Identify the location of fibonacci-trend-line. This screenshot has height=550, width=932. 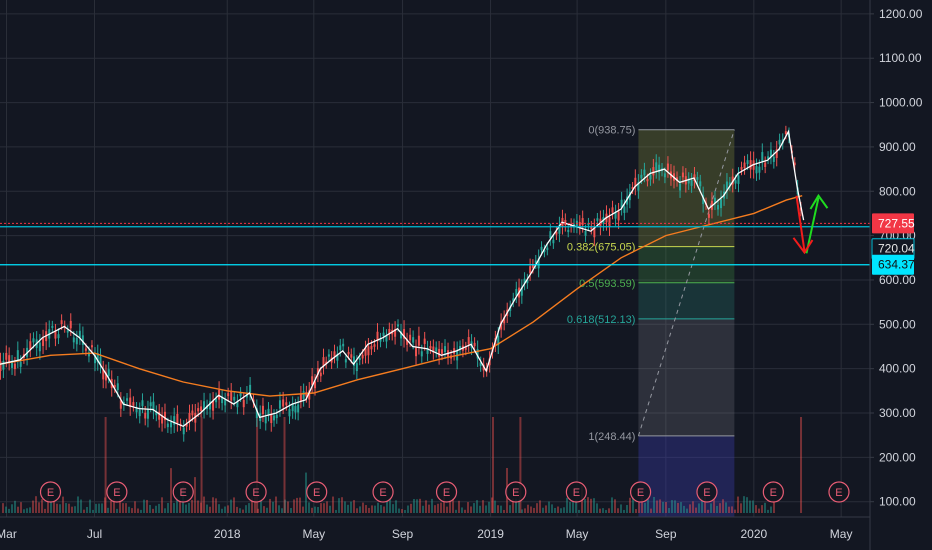
(686, 283).